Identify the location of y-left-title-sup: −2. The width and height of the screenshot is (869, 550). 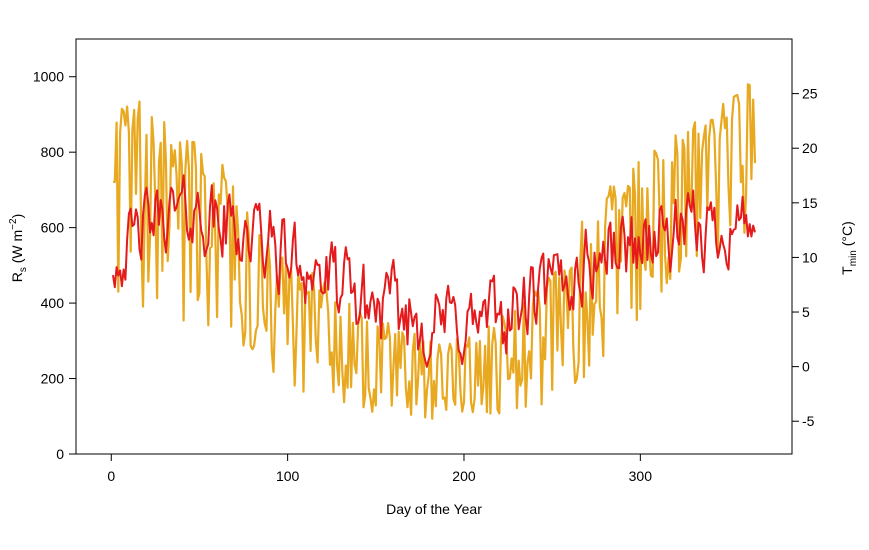
(13, 224).